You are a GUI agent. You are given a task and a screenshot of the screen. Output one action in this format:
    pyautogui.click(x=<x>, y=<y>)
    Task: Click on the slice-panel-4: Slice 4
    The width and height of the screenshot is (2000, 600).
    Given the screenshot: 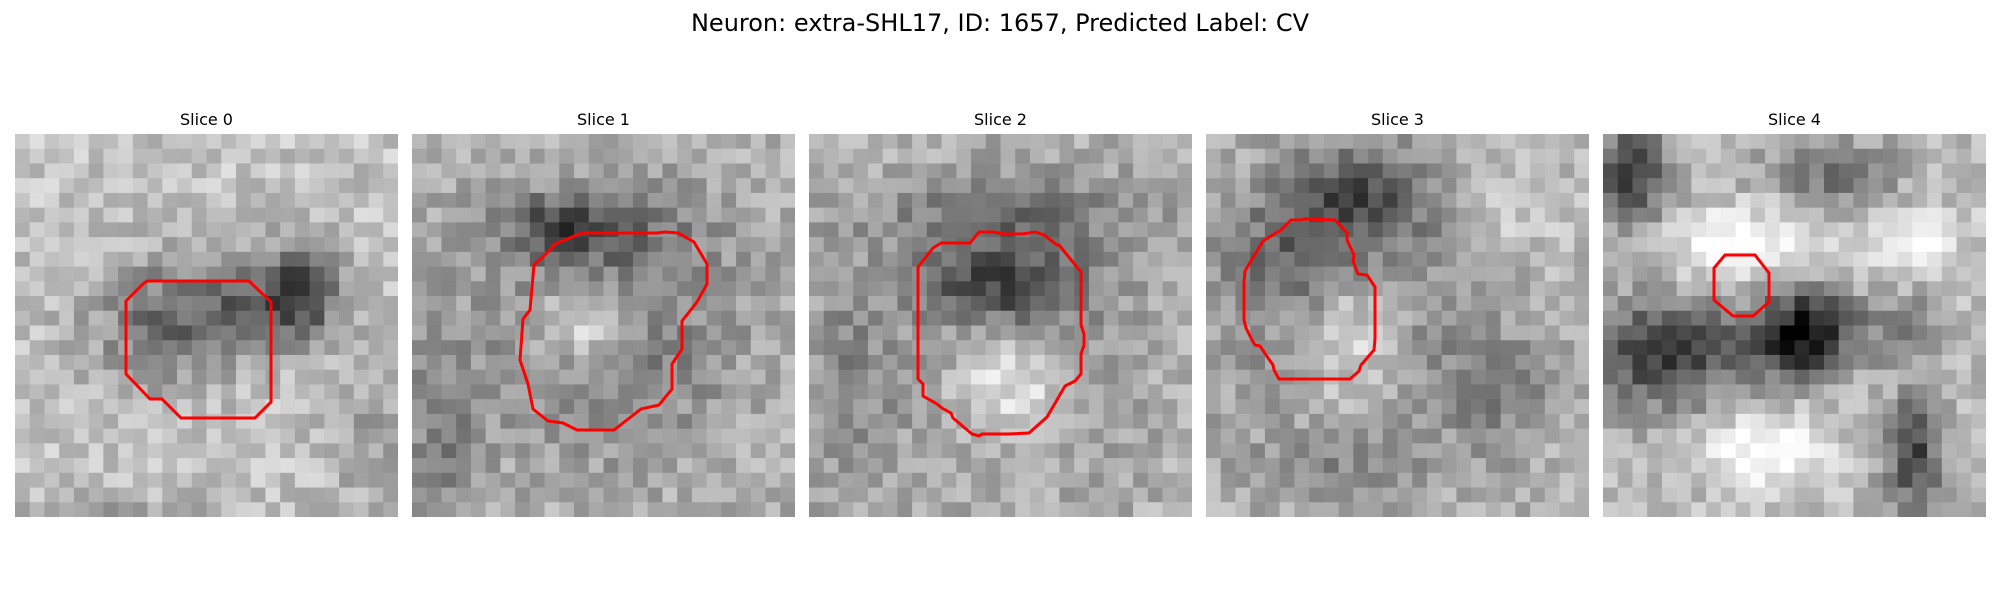 What is the action you would take?
    pyautogui.click(x=1794, y=313)
    